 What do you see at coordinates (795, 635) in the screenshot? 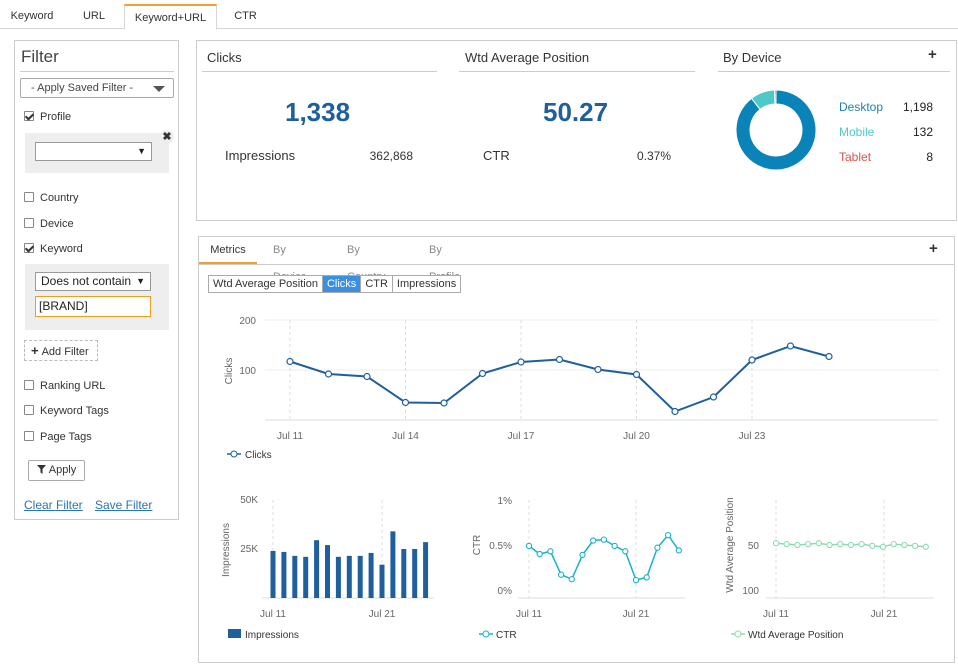
I see `position-legend-label: Wtd Average Position` at bounding box center [795, 635].